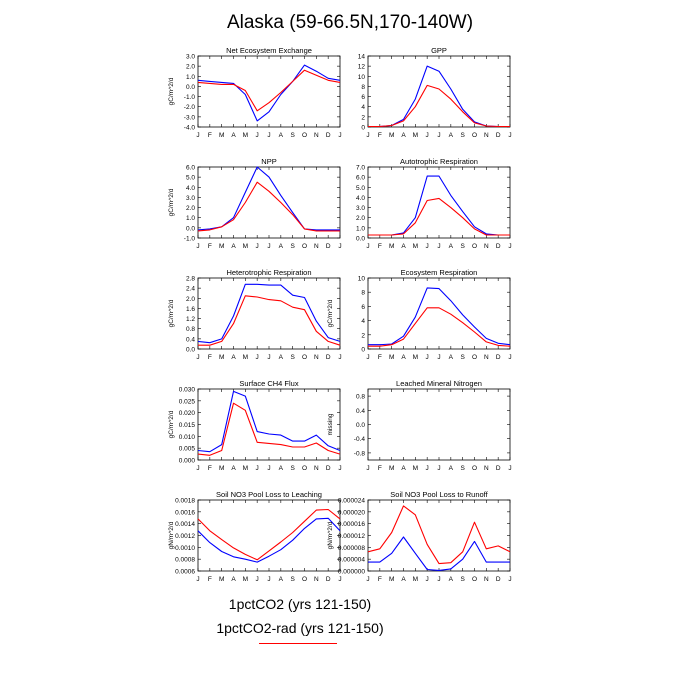 The image size is (700, 700). I want to click on y-tick-label: 0.025, so click(187, 401).